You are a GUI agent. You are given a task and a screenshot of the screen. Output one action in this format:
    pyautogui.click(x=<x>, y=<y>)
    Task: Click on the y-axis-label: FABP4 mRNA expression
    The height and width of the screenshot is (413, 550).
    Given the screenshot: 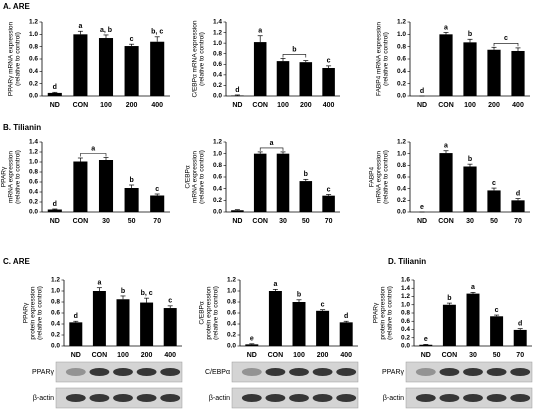 What is the action you would take?
    pyautogui.click(x=379, y=59)
    